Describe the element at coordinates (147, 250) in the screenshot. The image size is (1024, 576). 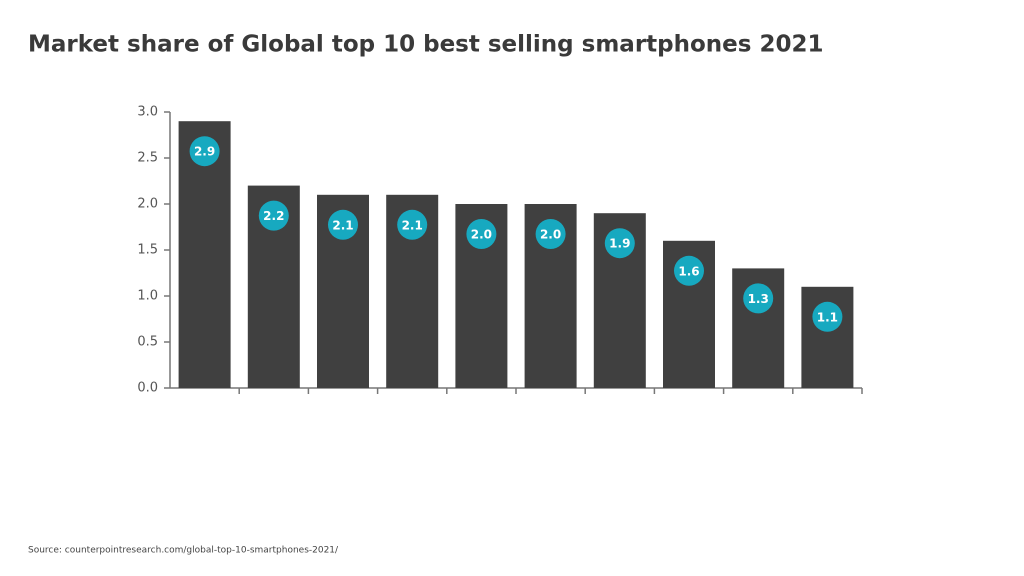
I see `y-tick-label: 1.5` at that location.